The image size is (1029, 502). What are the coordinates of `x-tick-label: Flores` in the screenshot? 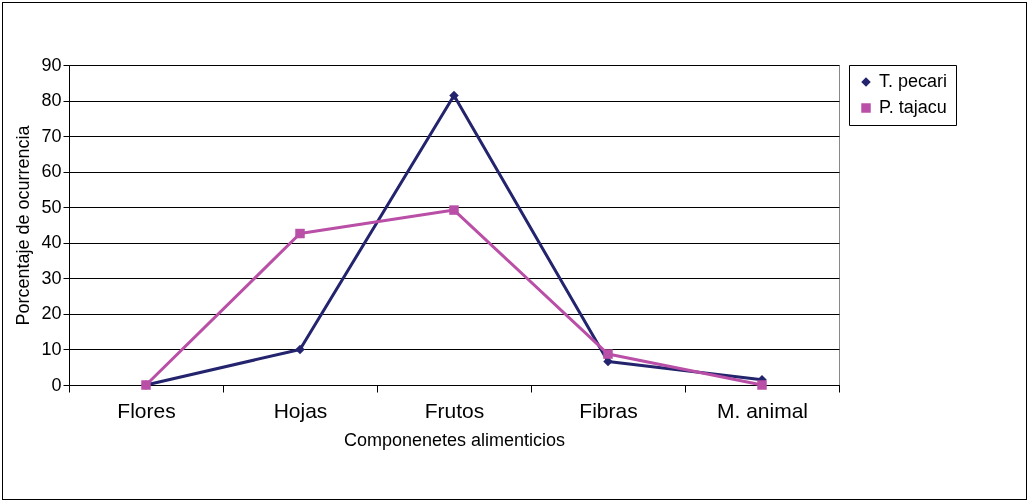 It's located at (146, 410).